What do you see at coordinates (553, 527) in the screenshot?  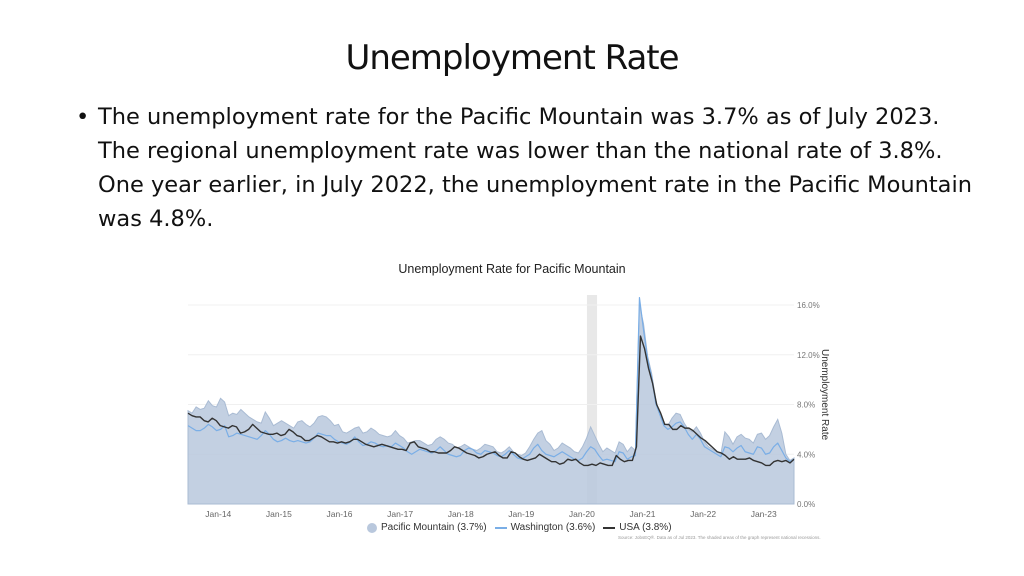 I see `legend-label-washington: Washington (3.6%)` at bounding box center [553, 527].